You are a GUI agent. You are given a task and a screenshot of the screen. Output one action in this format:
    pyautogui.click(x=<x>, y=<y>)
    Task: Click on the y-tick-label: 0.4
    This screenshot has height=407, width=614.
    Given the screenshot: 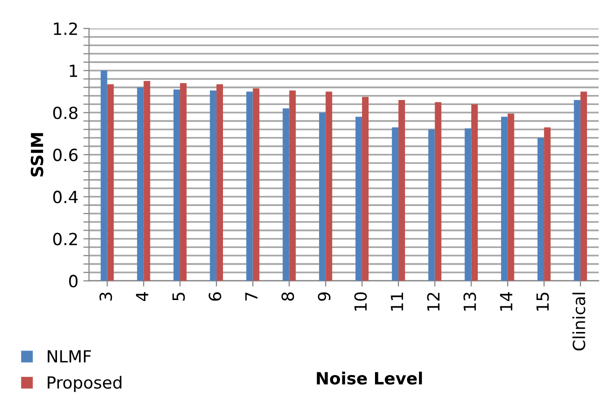 What is the action you would take?
    pyautogui.click(x=65, y=197)
    